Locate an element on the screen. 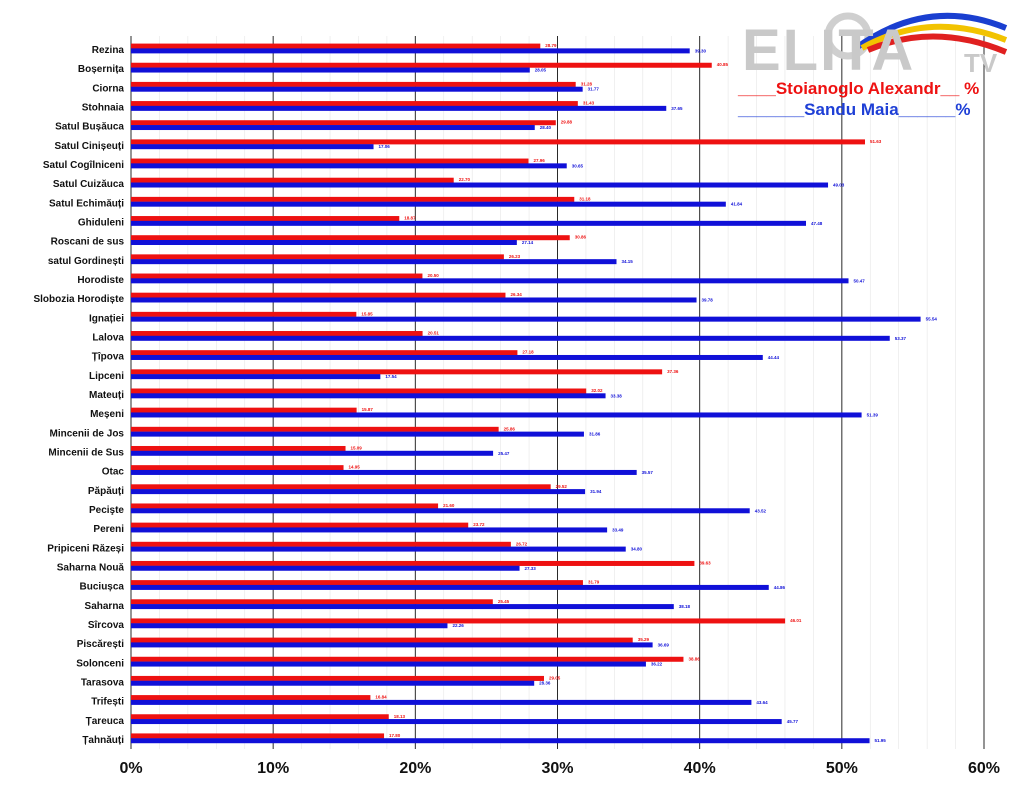 The image size is (1024, 803). data-label-series2: 28.36 is located at coordinates (545, 683).